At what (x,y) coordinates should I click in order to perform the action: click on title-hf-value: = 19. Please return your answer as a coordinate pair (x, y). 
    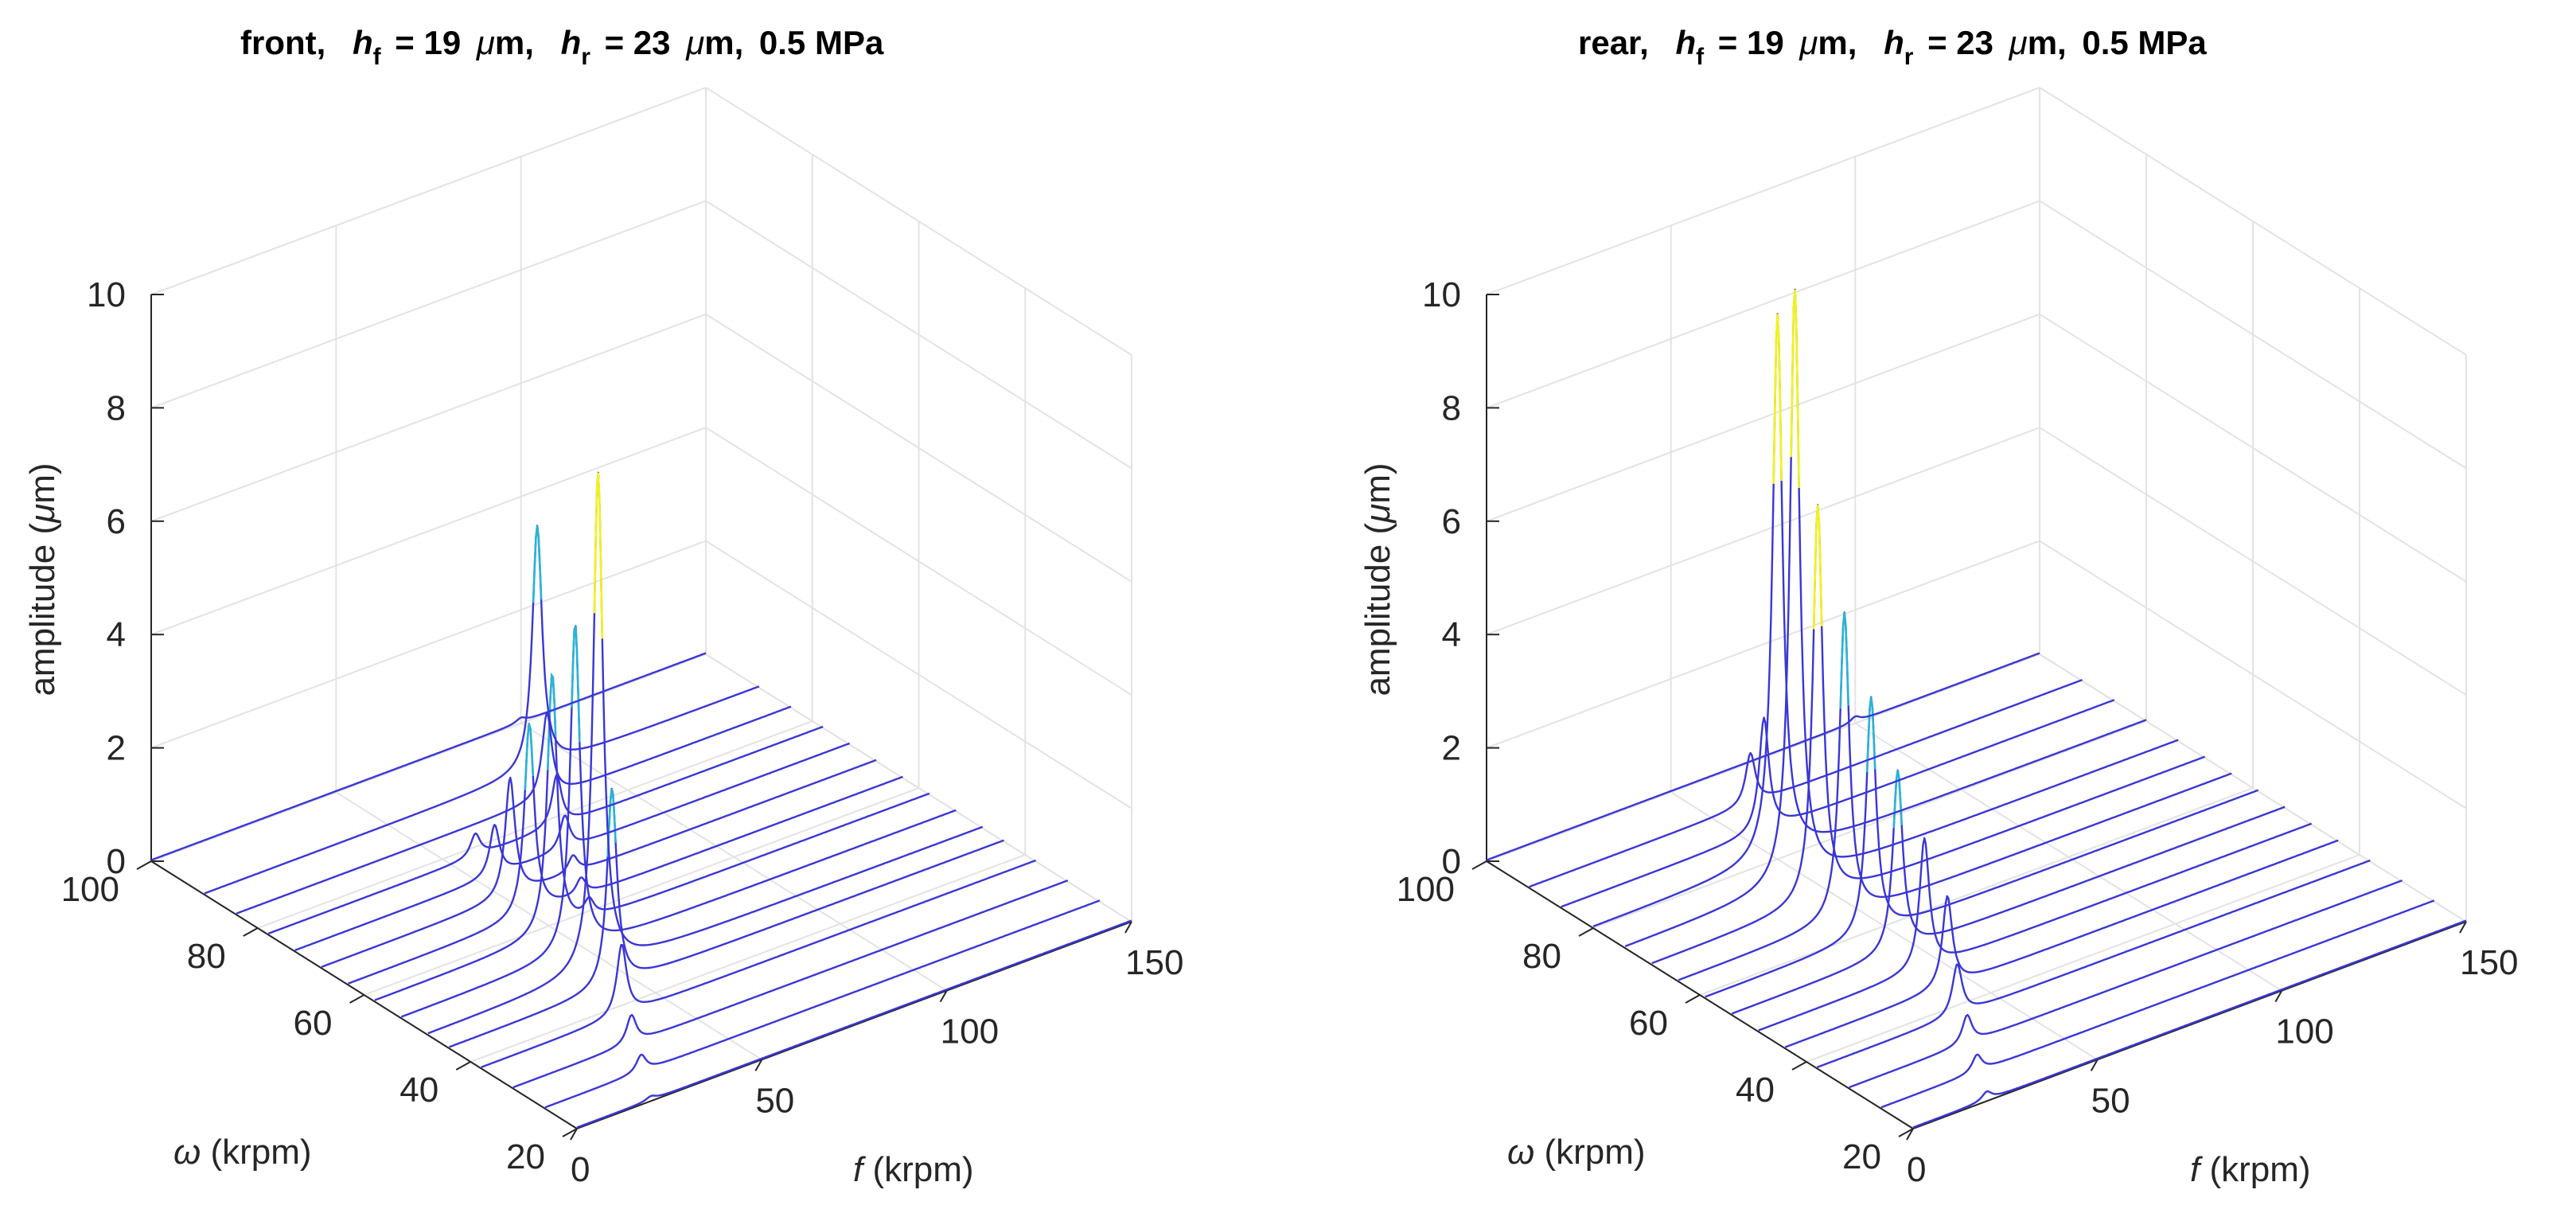
    Looking at the image, I should click on (428, 42).